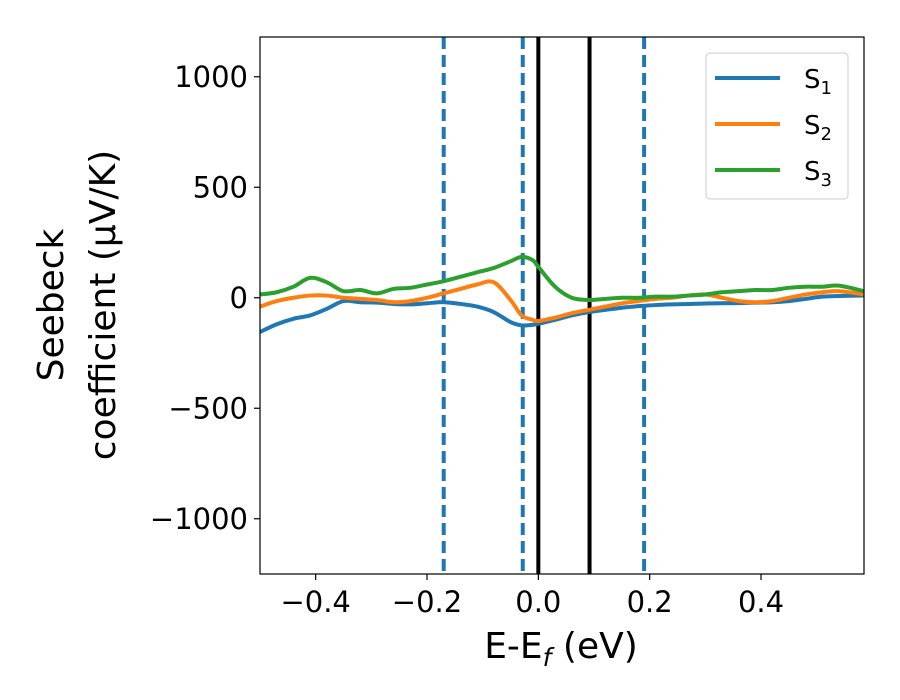  I want to click on legend-entry-s2: S2, so click(773, 128).